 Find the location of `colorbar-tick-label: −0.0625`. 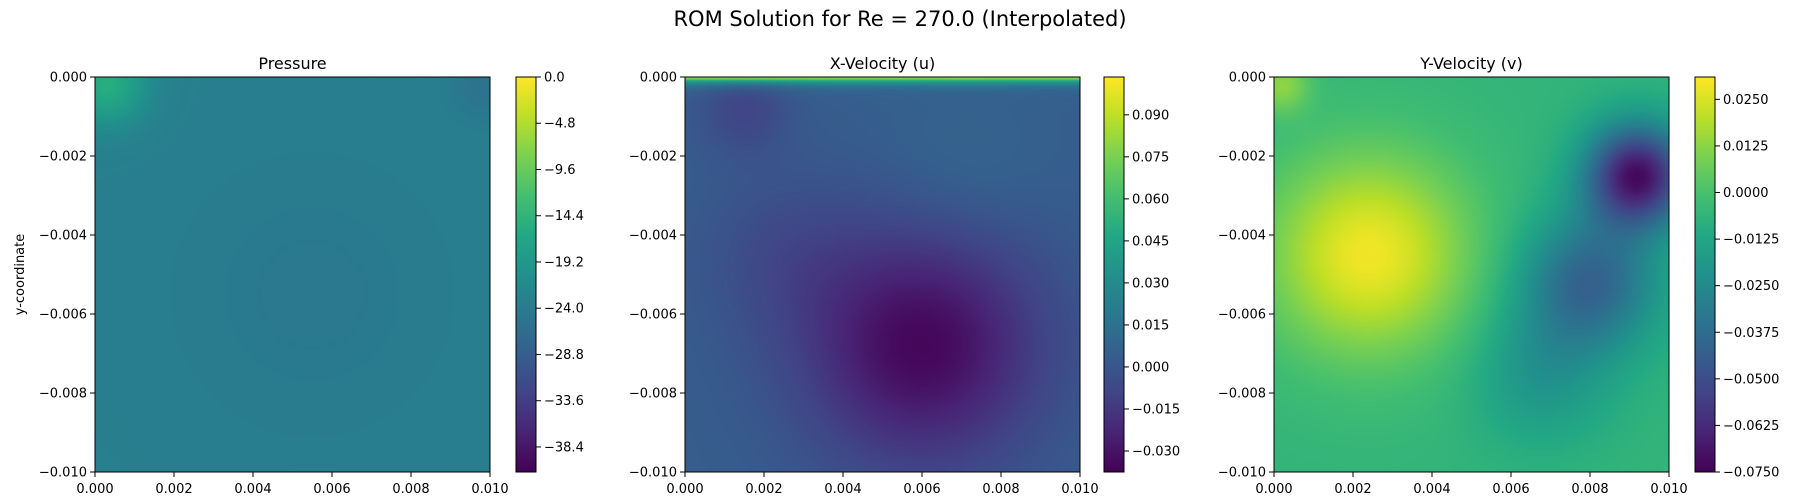

colorbar-tick-label: −0.0625 is located at coordinates (1751, 426).